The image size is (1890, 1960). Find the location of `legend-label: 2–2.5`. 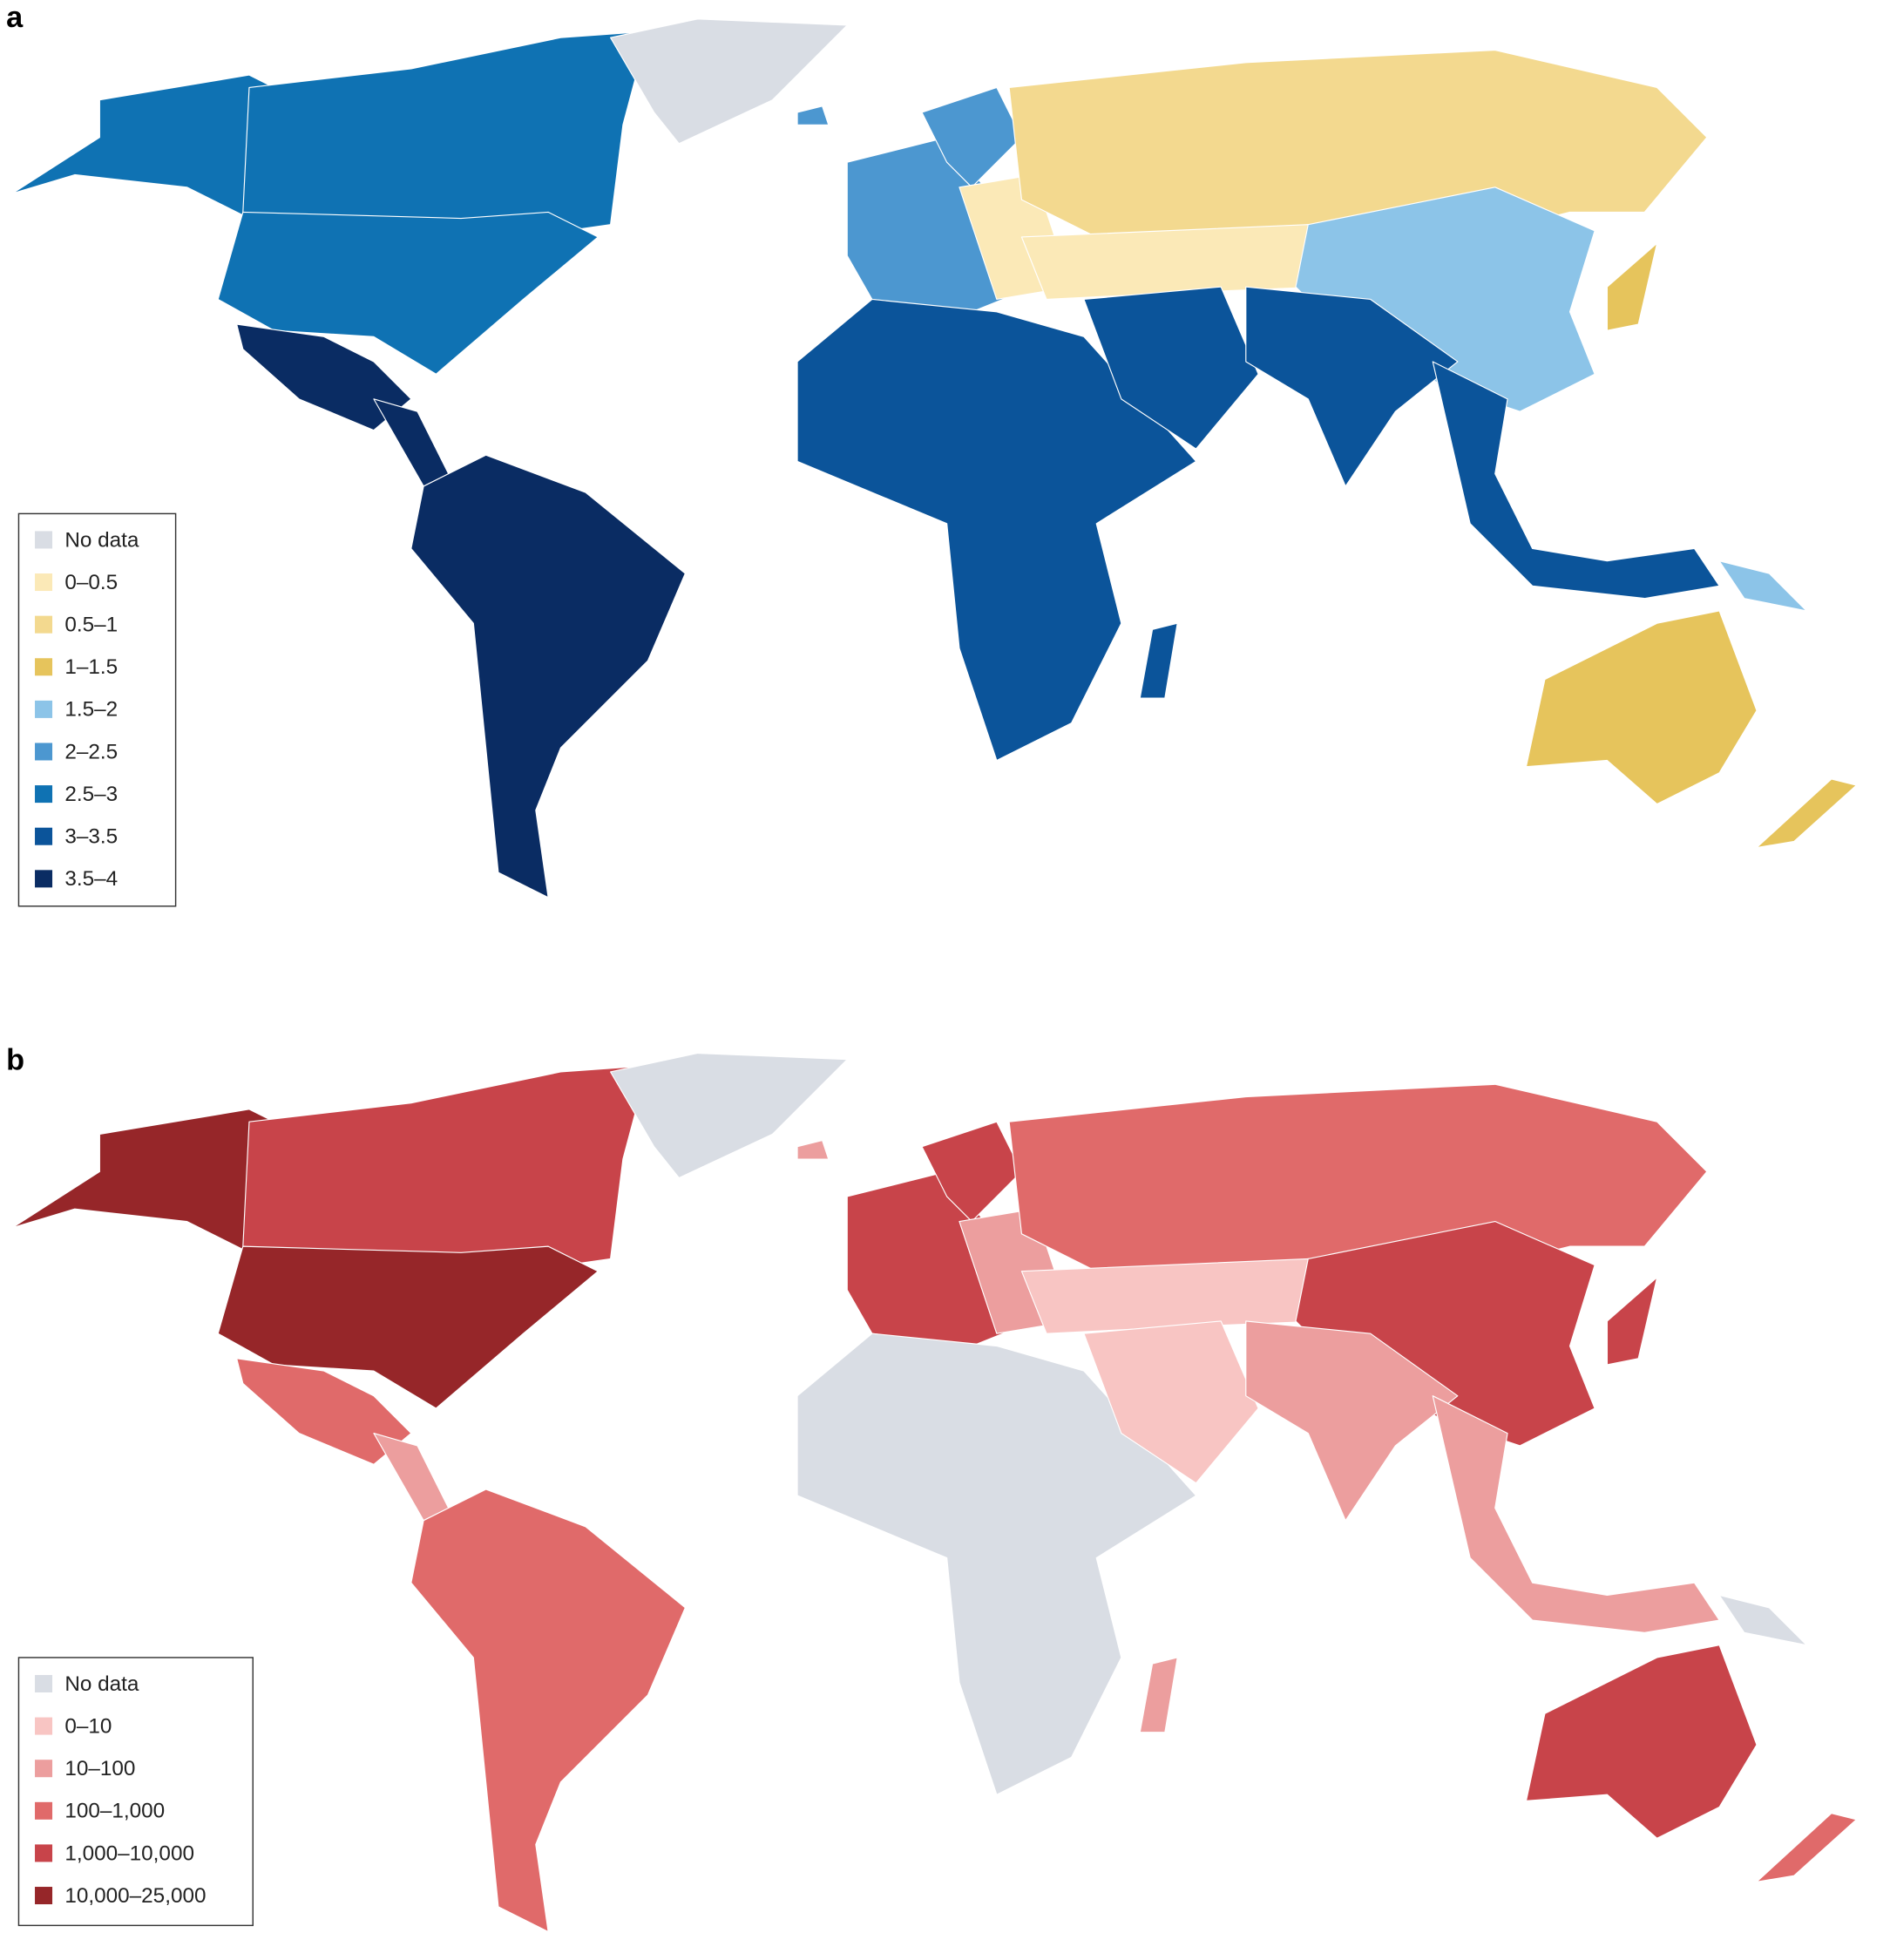

legend-label: 2–2.5 is located at coordinates (91, 751).